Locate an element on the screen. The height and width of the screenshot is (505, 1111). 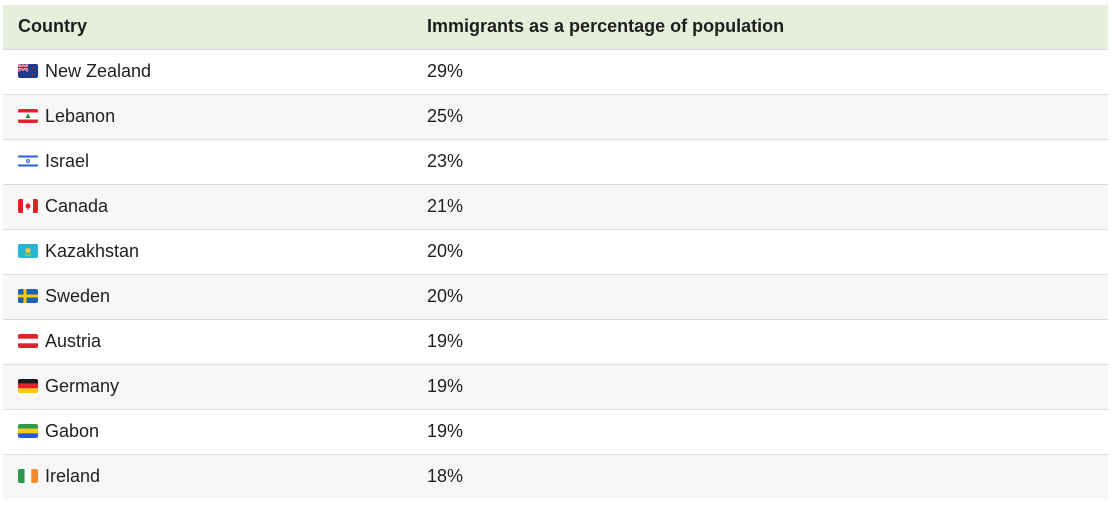
table-row: Austria 19% is located at coordinates (555, 341).